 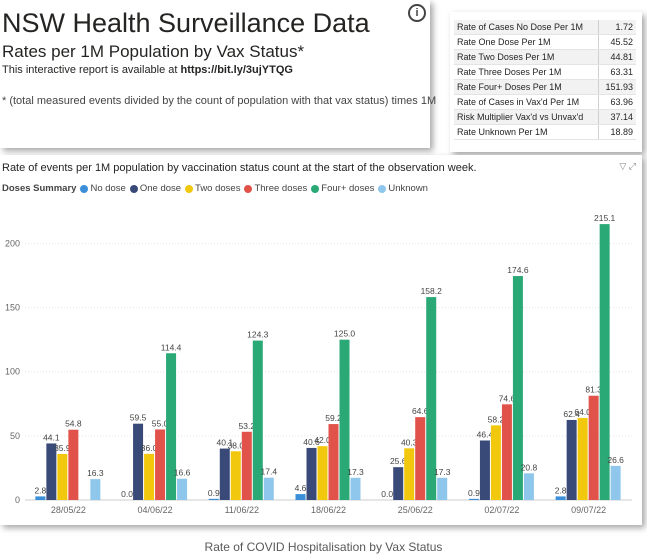 I want to click on legend-item: No dose, so click(x=103, y=188).